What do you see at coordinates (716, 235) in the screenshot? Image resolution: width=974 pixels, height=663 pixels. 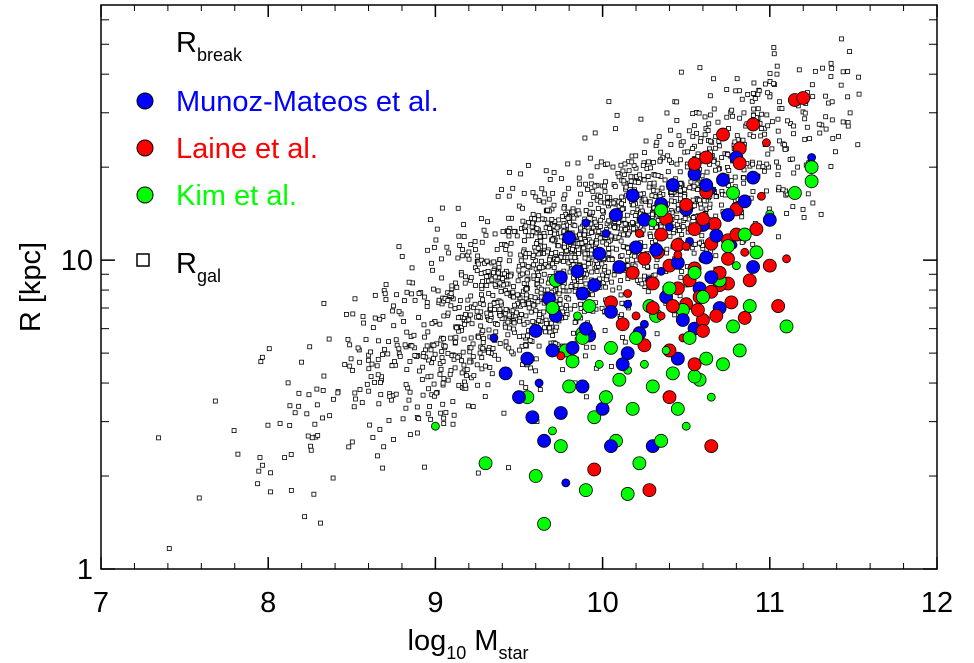 I see `munoz-point` at bounding box center [716, 235].